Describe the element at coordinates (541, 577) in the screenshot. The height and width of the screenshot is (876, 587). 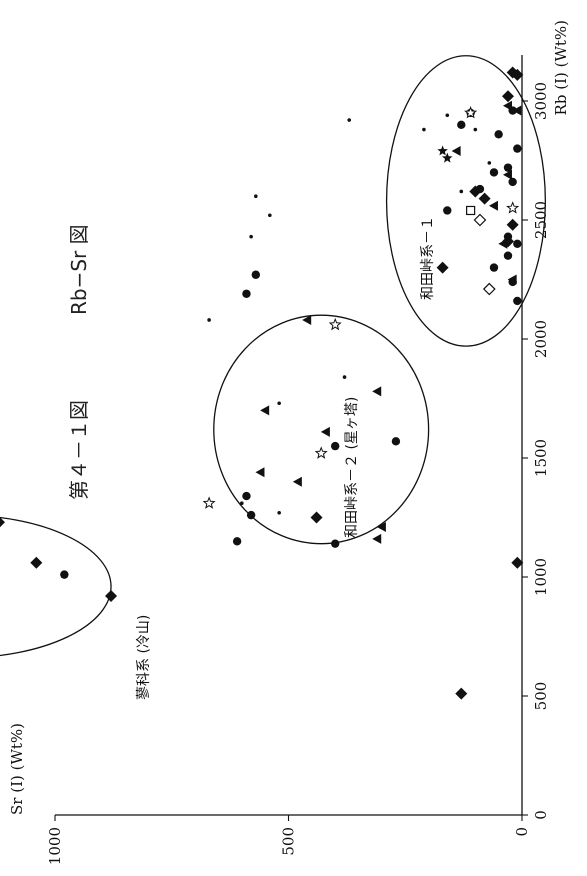
I see `rb-tick-label: 1000` at that location.